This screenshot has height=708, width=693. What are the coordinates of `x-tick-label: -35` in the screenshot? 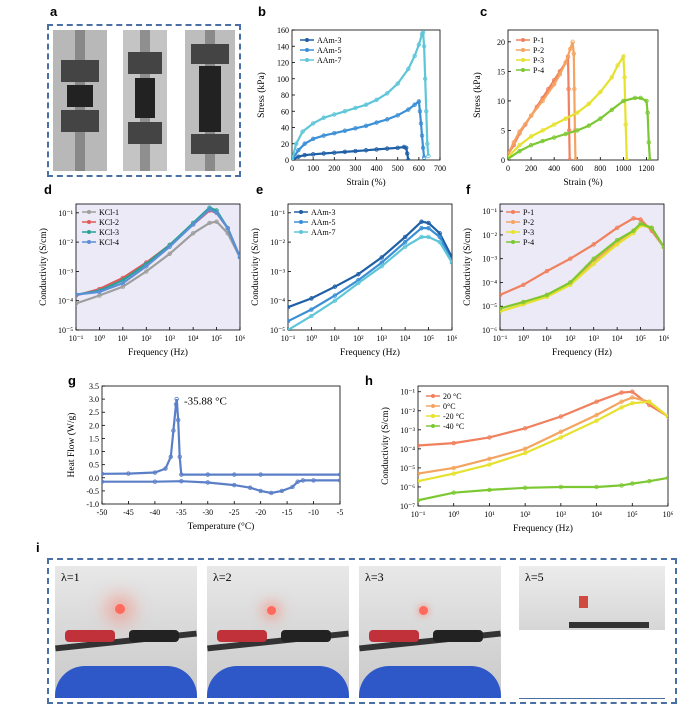 It's located at (181, 512).